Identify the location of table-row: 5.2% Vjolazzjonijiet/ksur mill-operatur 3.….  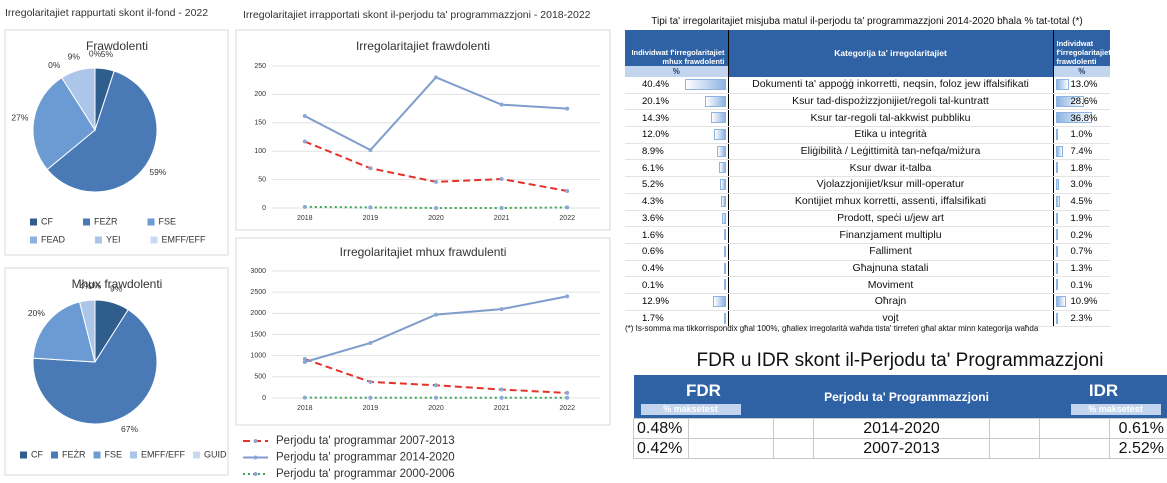
(867, 185).